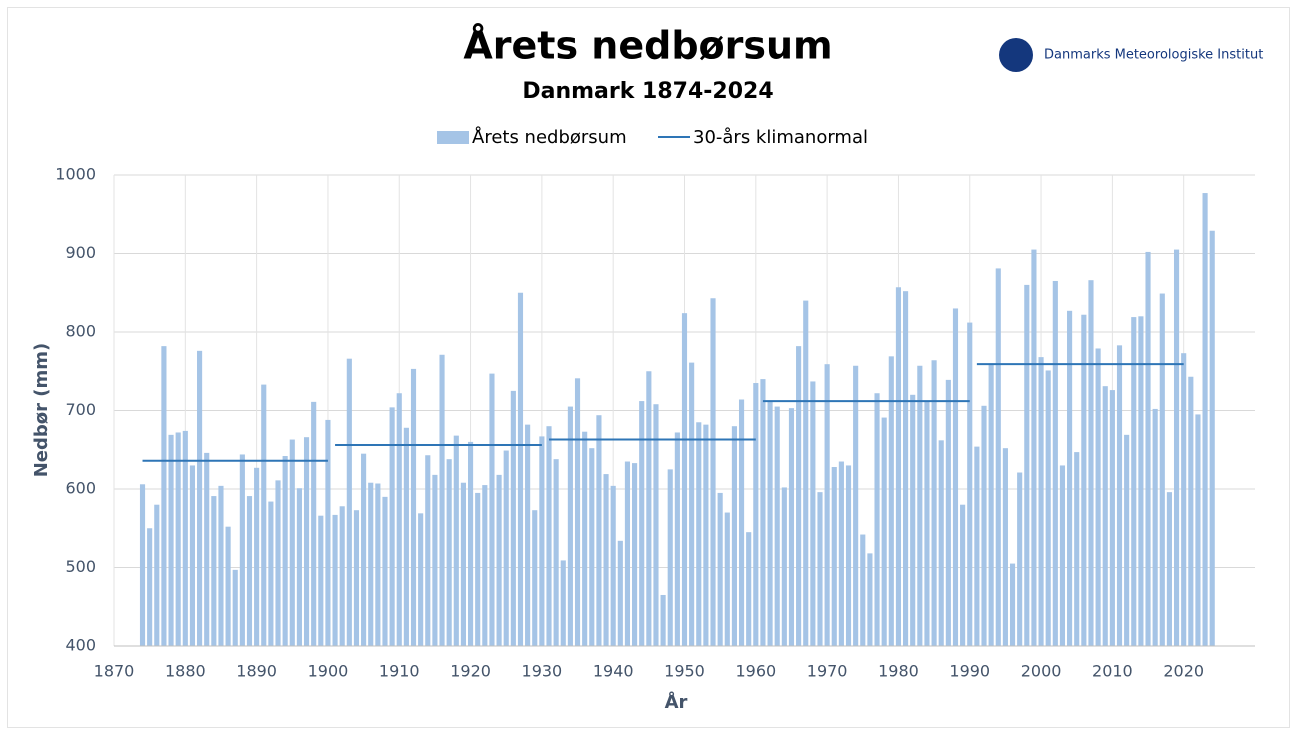 This screenshot has height=733, width=1290. What do you see at coordinates (969, 671) in the screenshot?
I see `x-tick-label: 1990` at bounding box center [969, 671].